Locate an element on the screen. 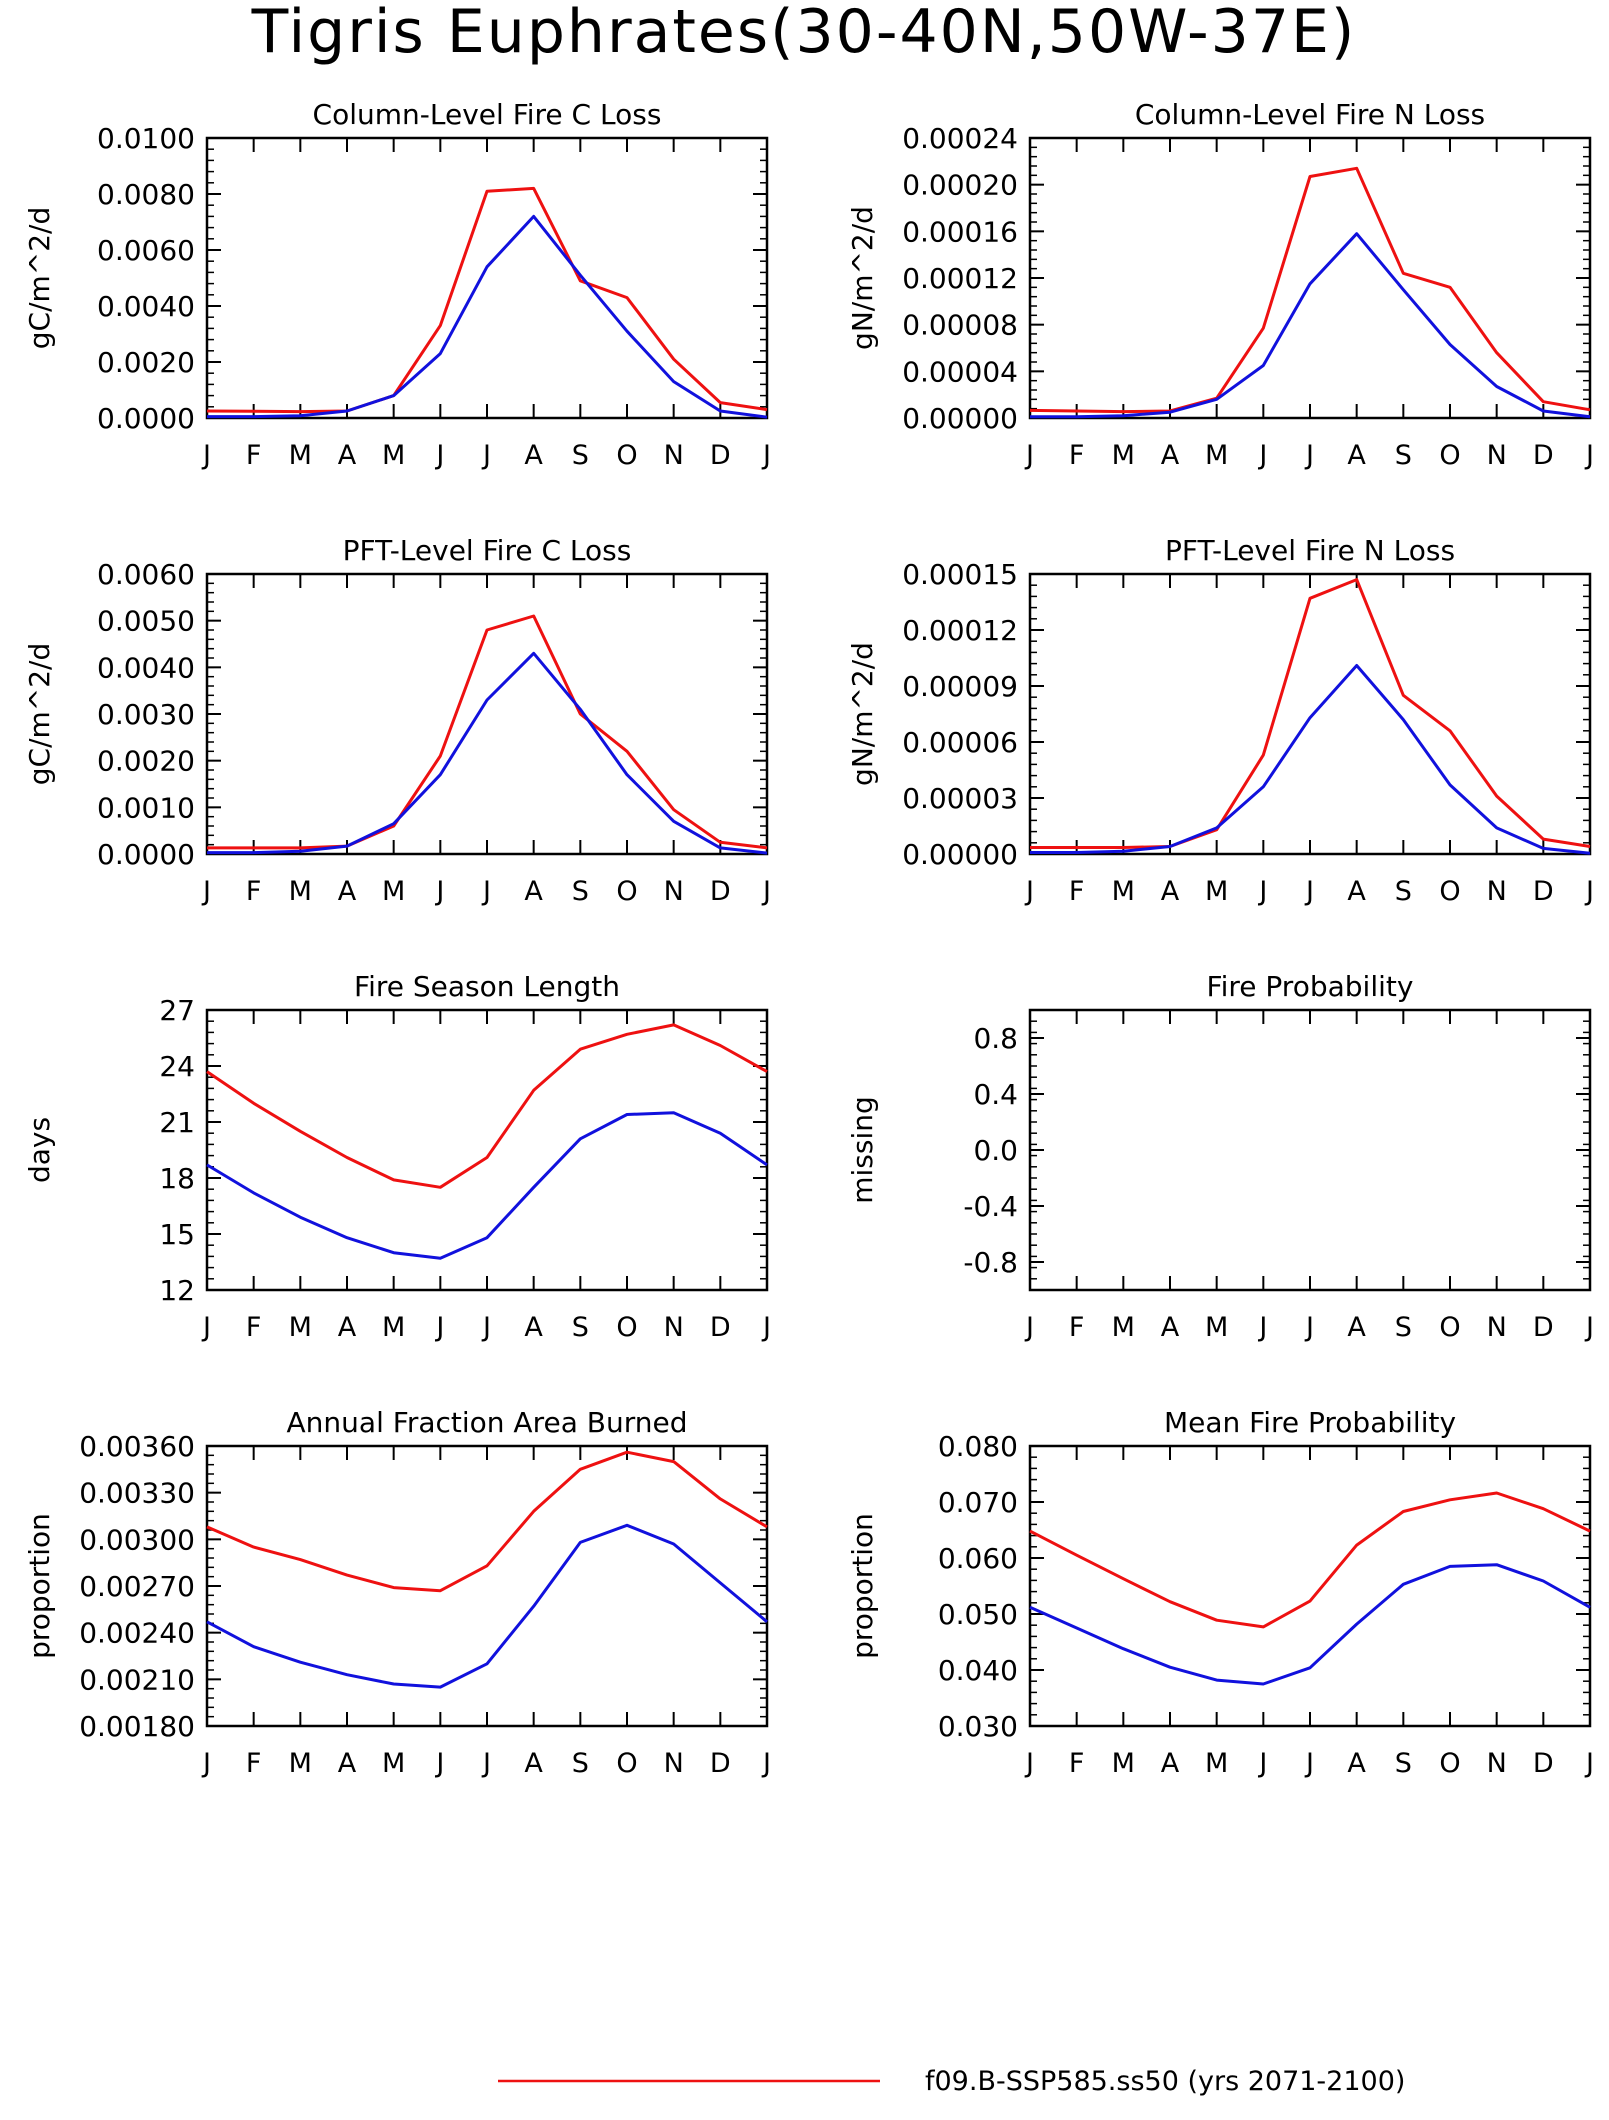  y-axis-label: gN/m^2/d is located at coordinates (862, 278).